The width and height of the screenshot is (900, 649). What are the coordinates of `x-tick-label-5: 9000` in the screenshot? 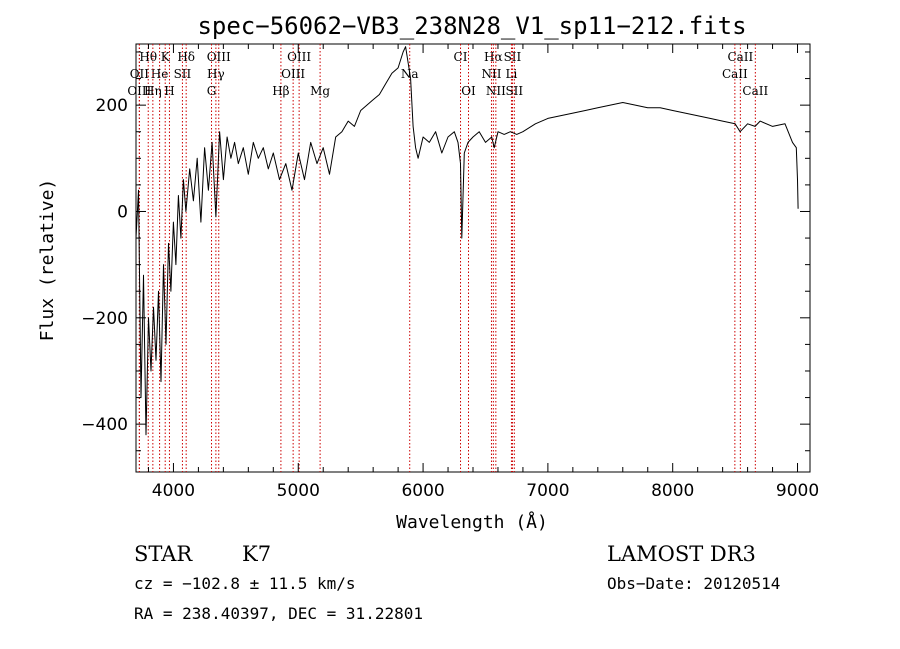 It's located at (797, 491).